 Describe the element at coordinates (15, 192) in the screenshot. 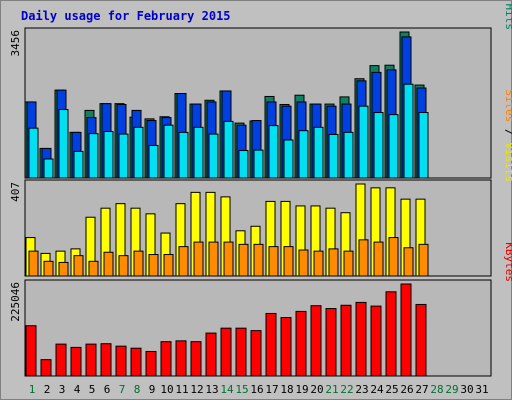

I see `mid-ymax-label: 407` at that location.